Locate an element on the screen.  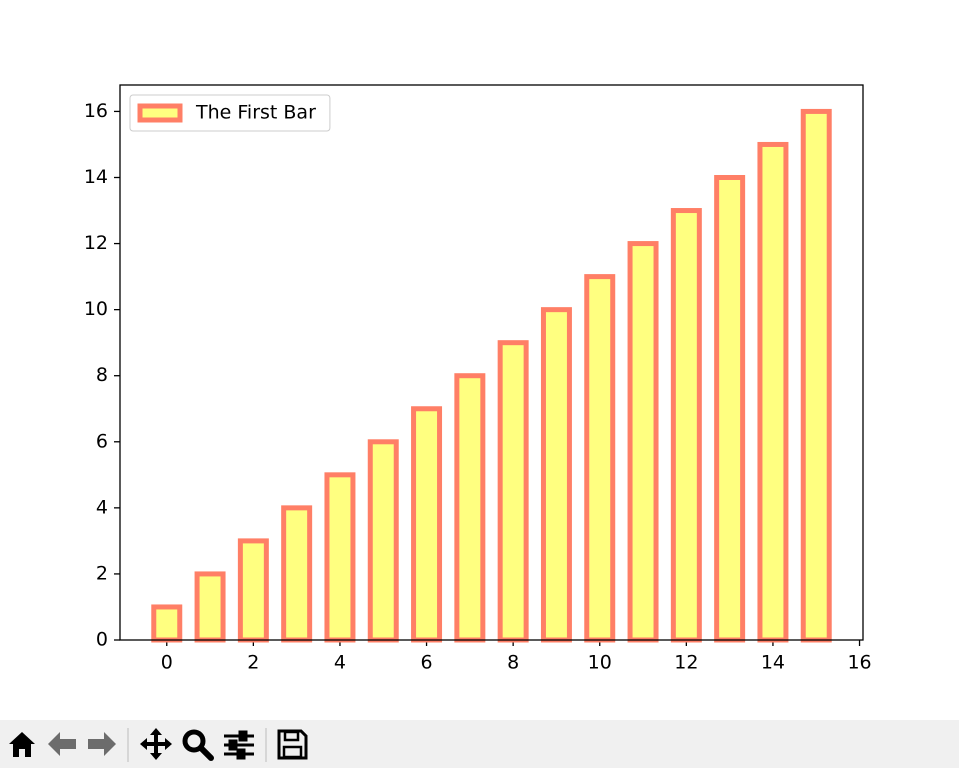
x-tick-label: 4 is located at coordinates (340, 663).